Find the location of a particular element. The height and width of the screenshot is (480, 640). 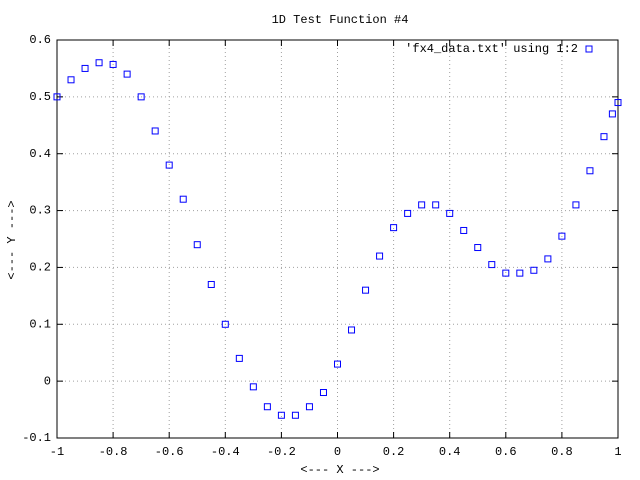

y-tick-label: 0.5 is located at coordinates (40, 97).